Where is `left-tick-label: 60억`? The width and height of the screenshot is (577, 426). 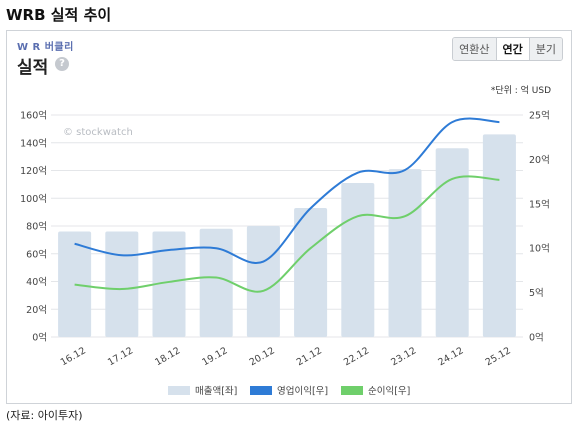 left-tick-label: 60억 is located at coordinates (36, 254).